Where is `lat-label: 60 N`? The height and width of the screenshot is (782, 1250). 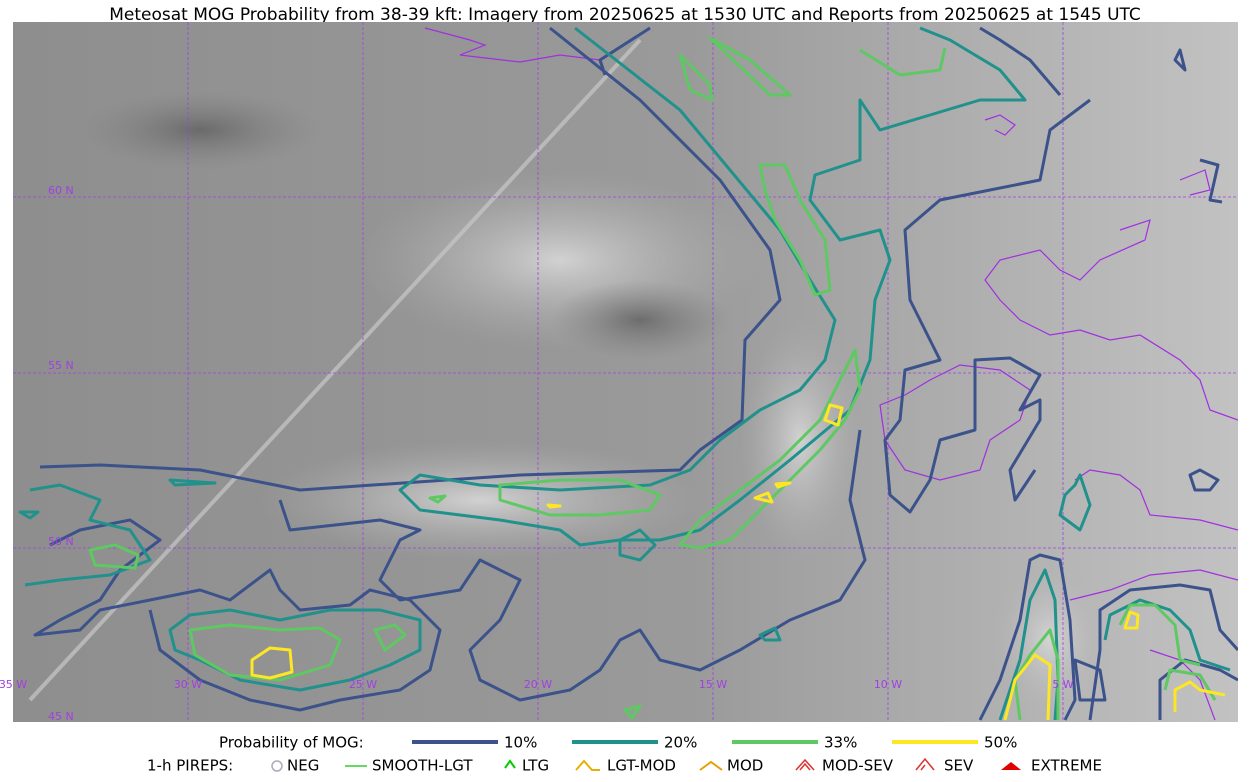
lat-label: 60 N is located at coordinates (61, 190).